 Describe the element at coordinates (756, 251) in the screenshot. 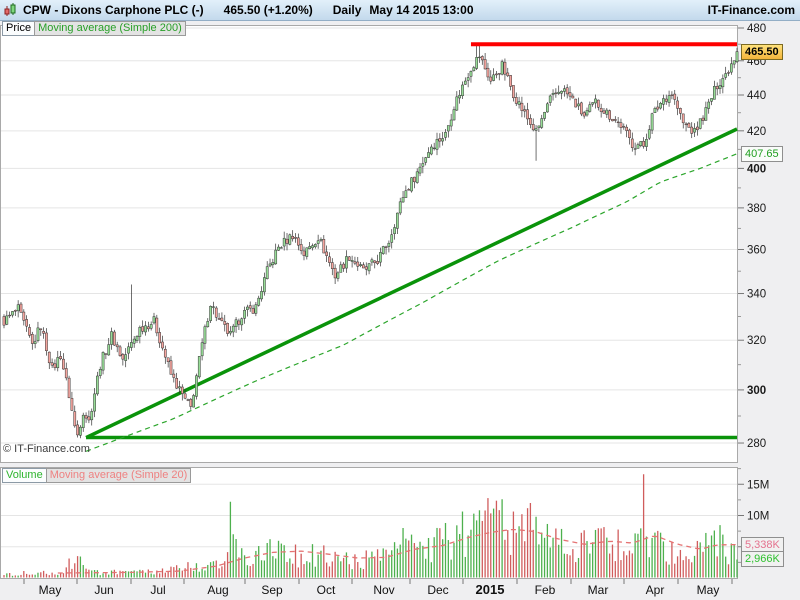

I see `svg-text: 360` at that location.